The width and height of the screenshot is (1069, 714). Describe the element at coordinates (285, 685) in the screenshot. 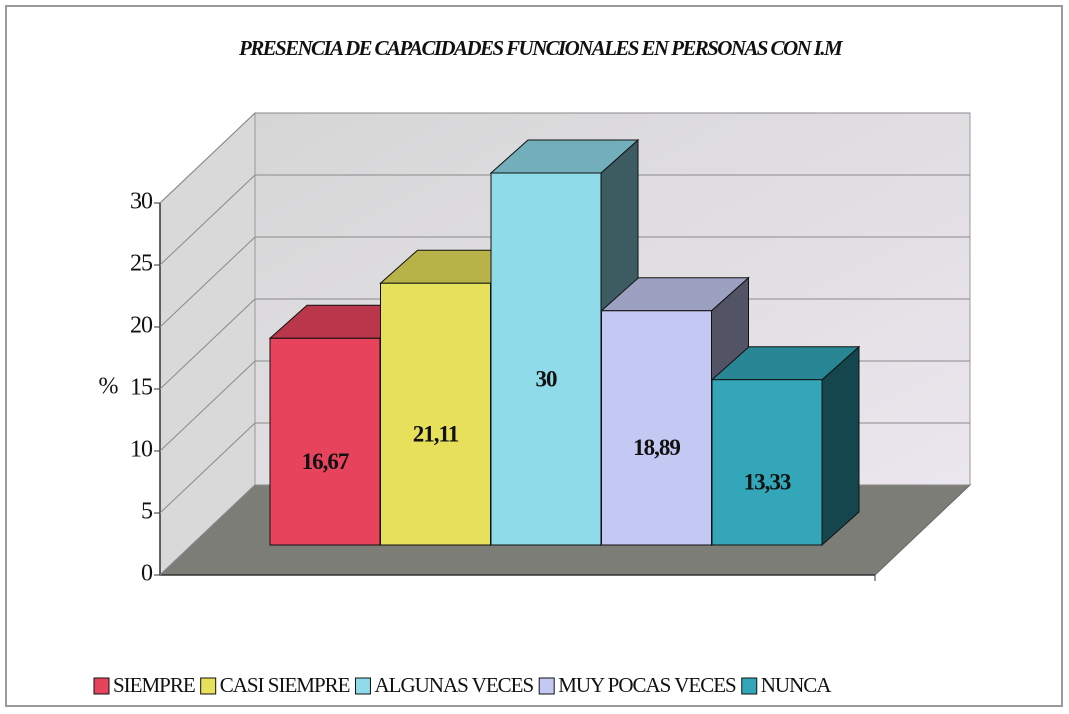

I see `legend-label: CASI SIEMPRE` at that location.